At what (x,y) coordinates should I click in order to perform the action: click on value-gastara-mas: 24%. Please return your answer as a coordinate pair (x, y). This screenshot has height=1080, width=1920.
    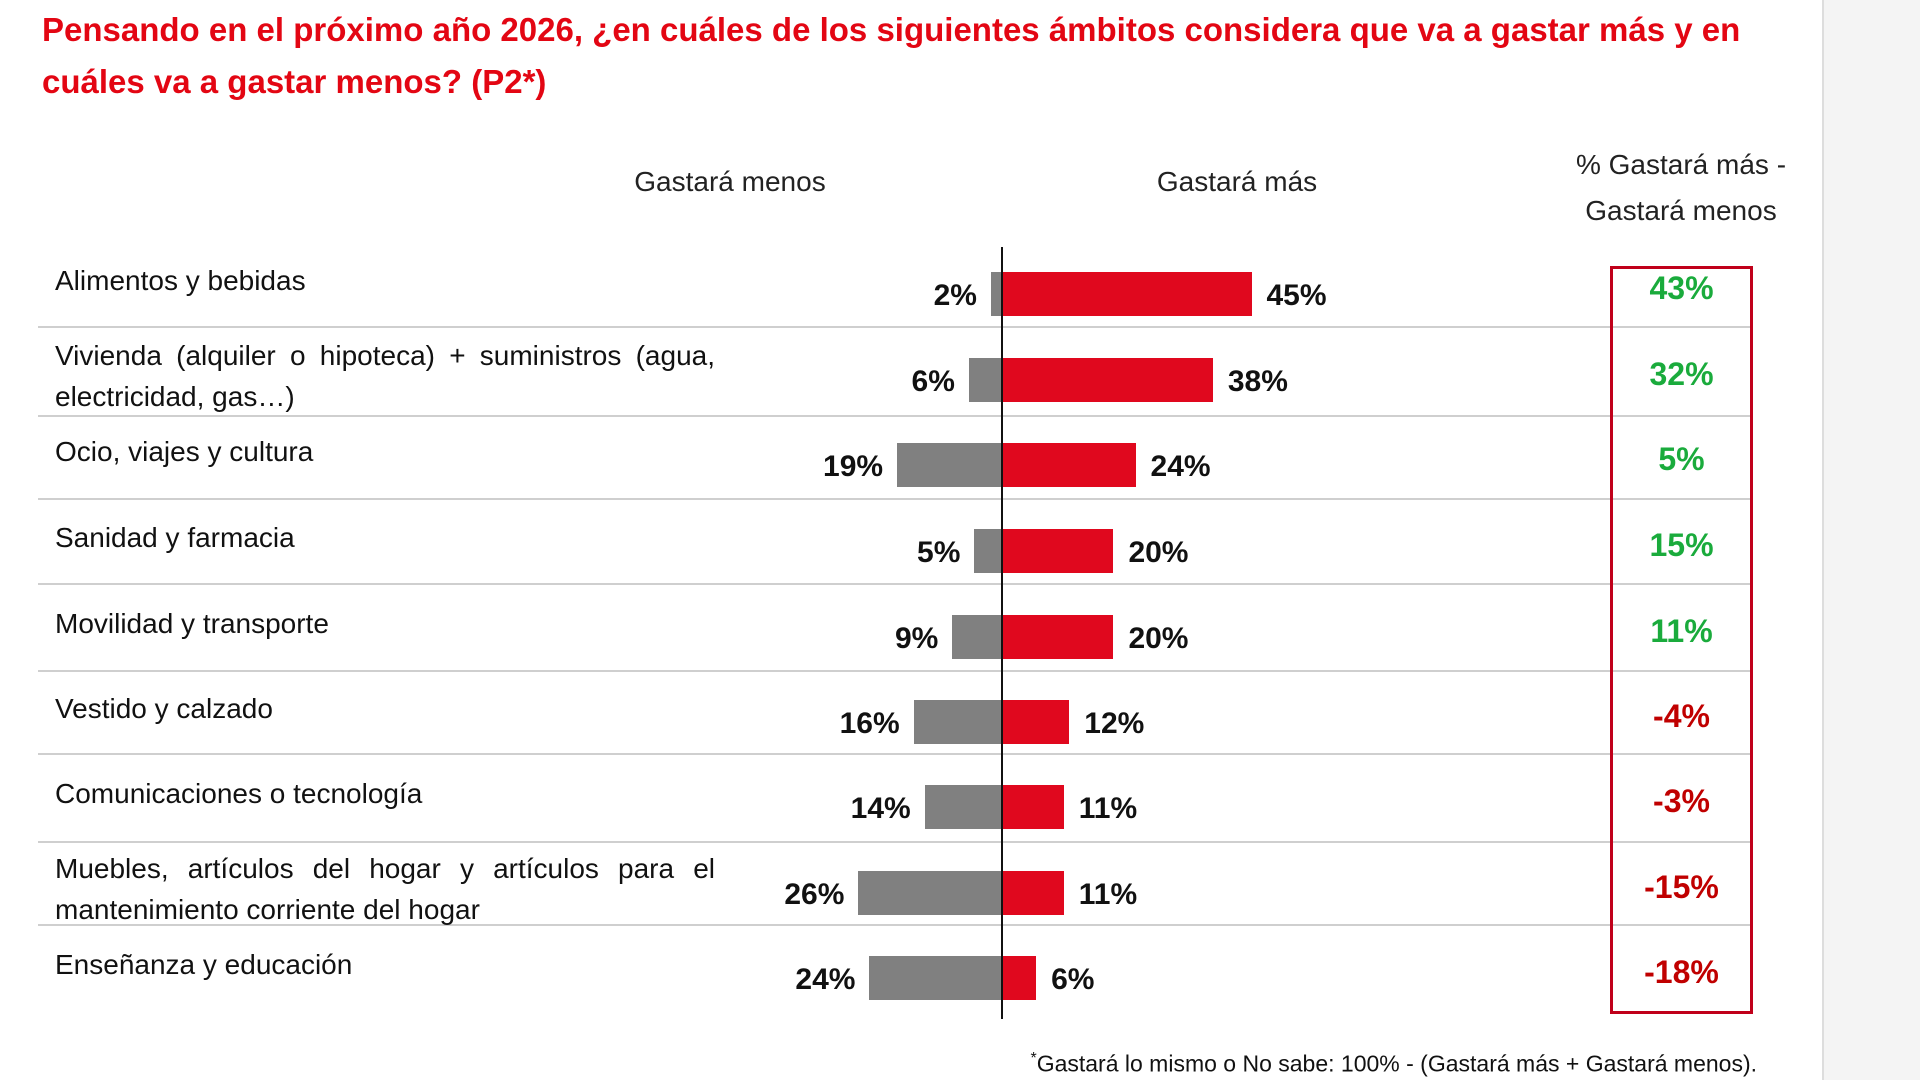
    Looking at the image, I should click on (1180, 466).